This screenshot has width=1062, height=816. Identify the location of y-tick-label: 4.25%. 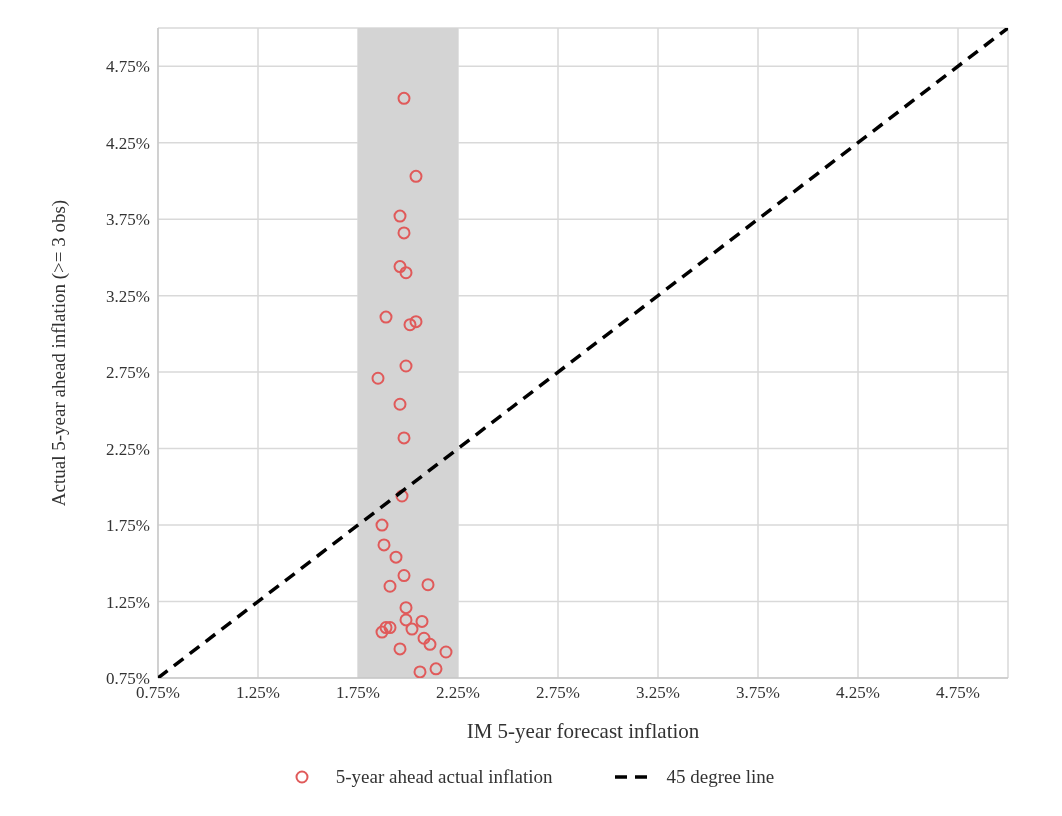
(128, 143).